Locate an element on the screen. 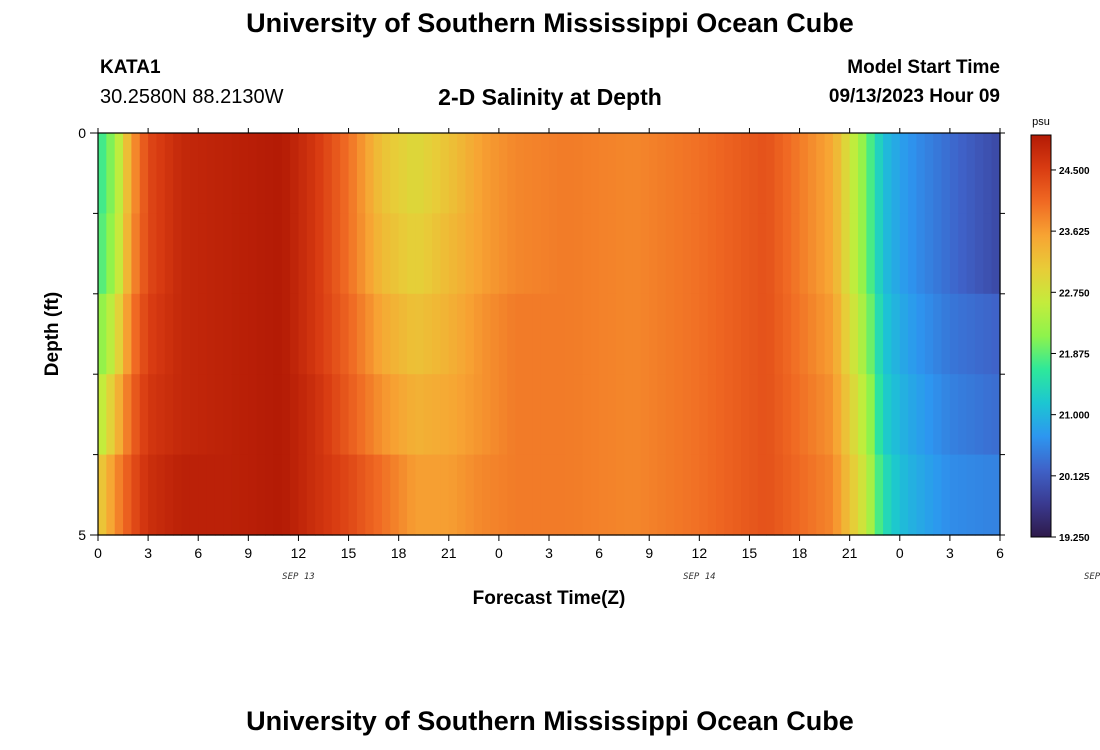  x-tick-label: 15 is located at coordinates (750, 553).